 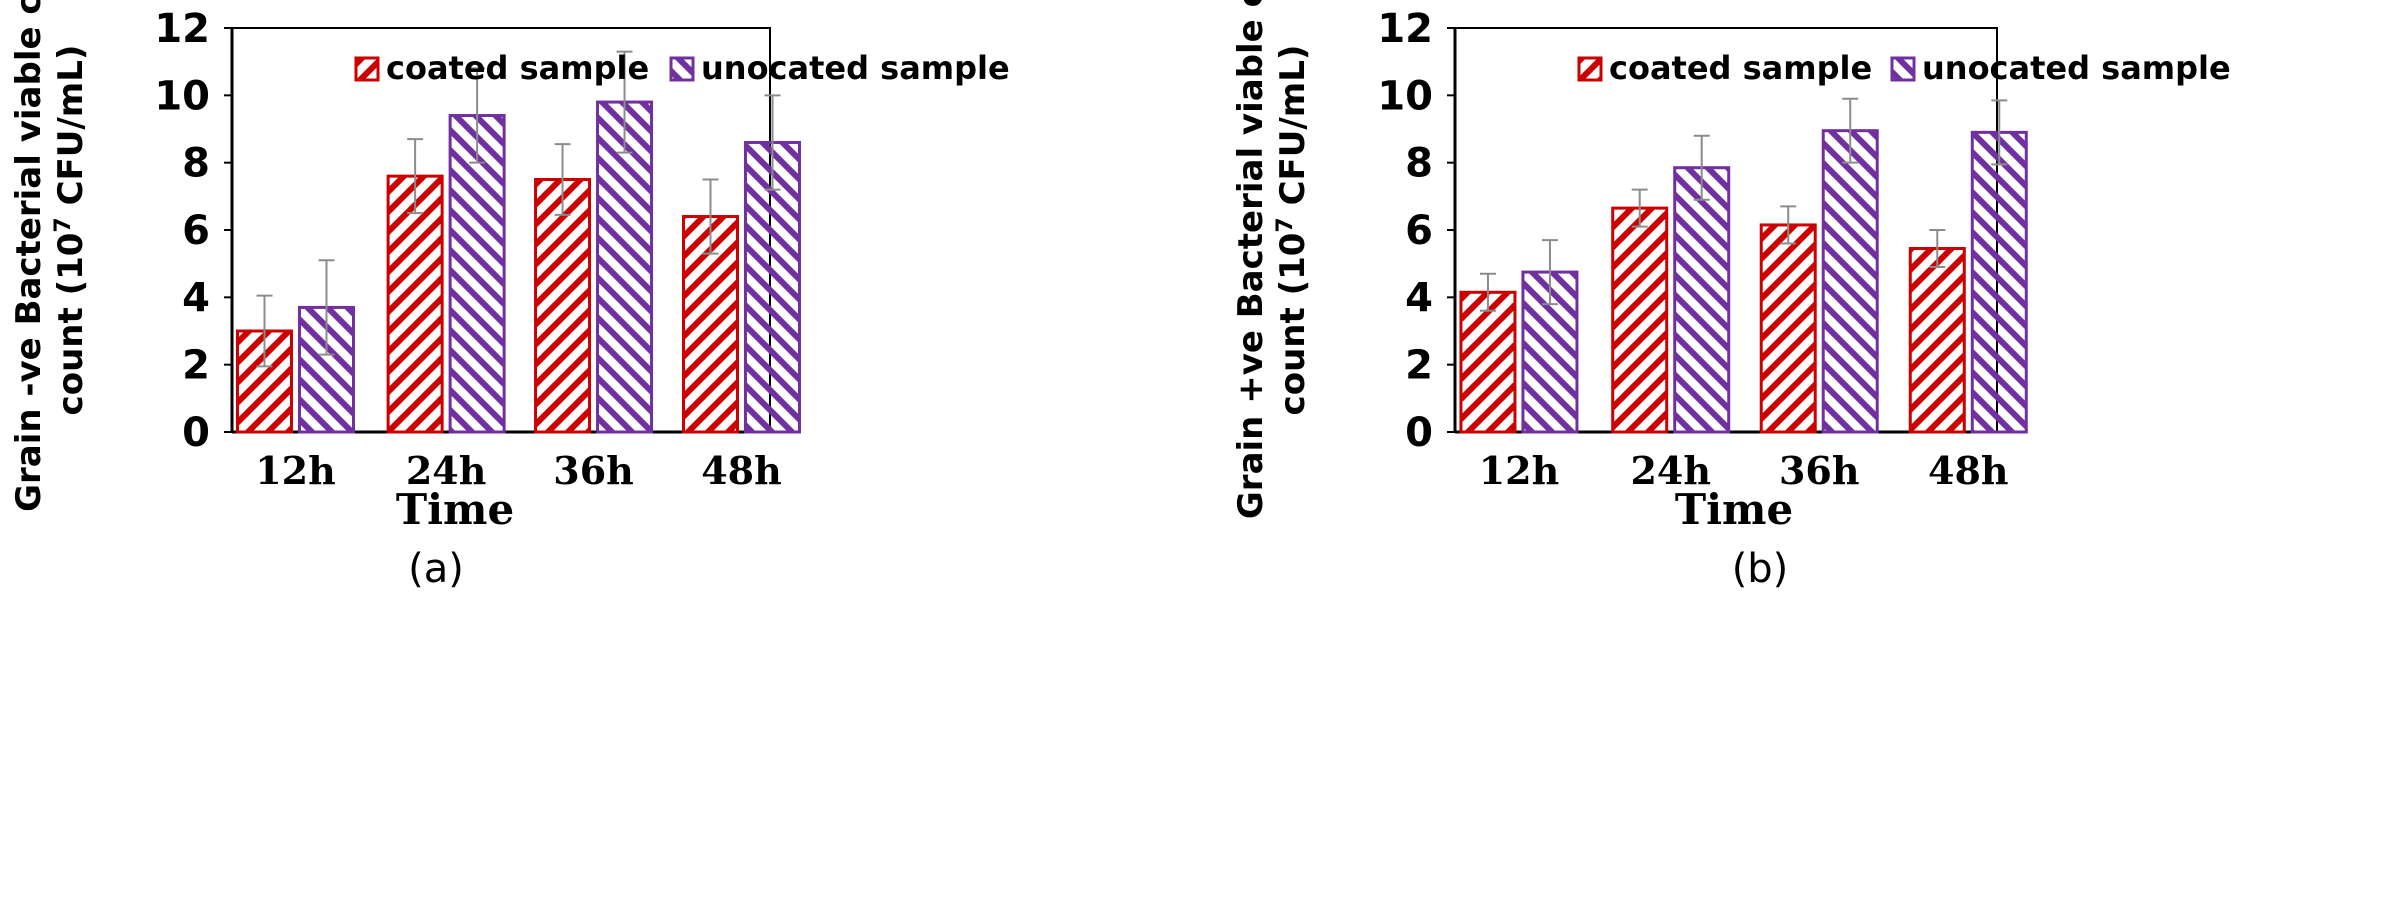 What do you see at coordinates (1937, 340) in the screenshot?
I see `bar-coated-48h` at bounding box center [1937, 340].